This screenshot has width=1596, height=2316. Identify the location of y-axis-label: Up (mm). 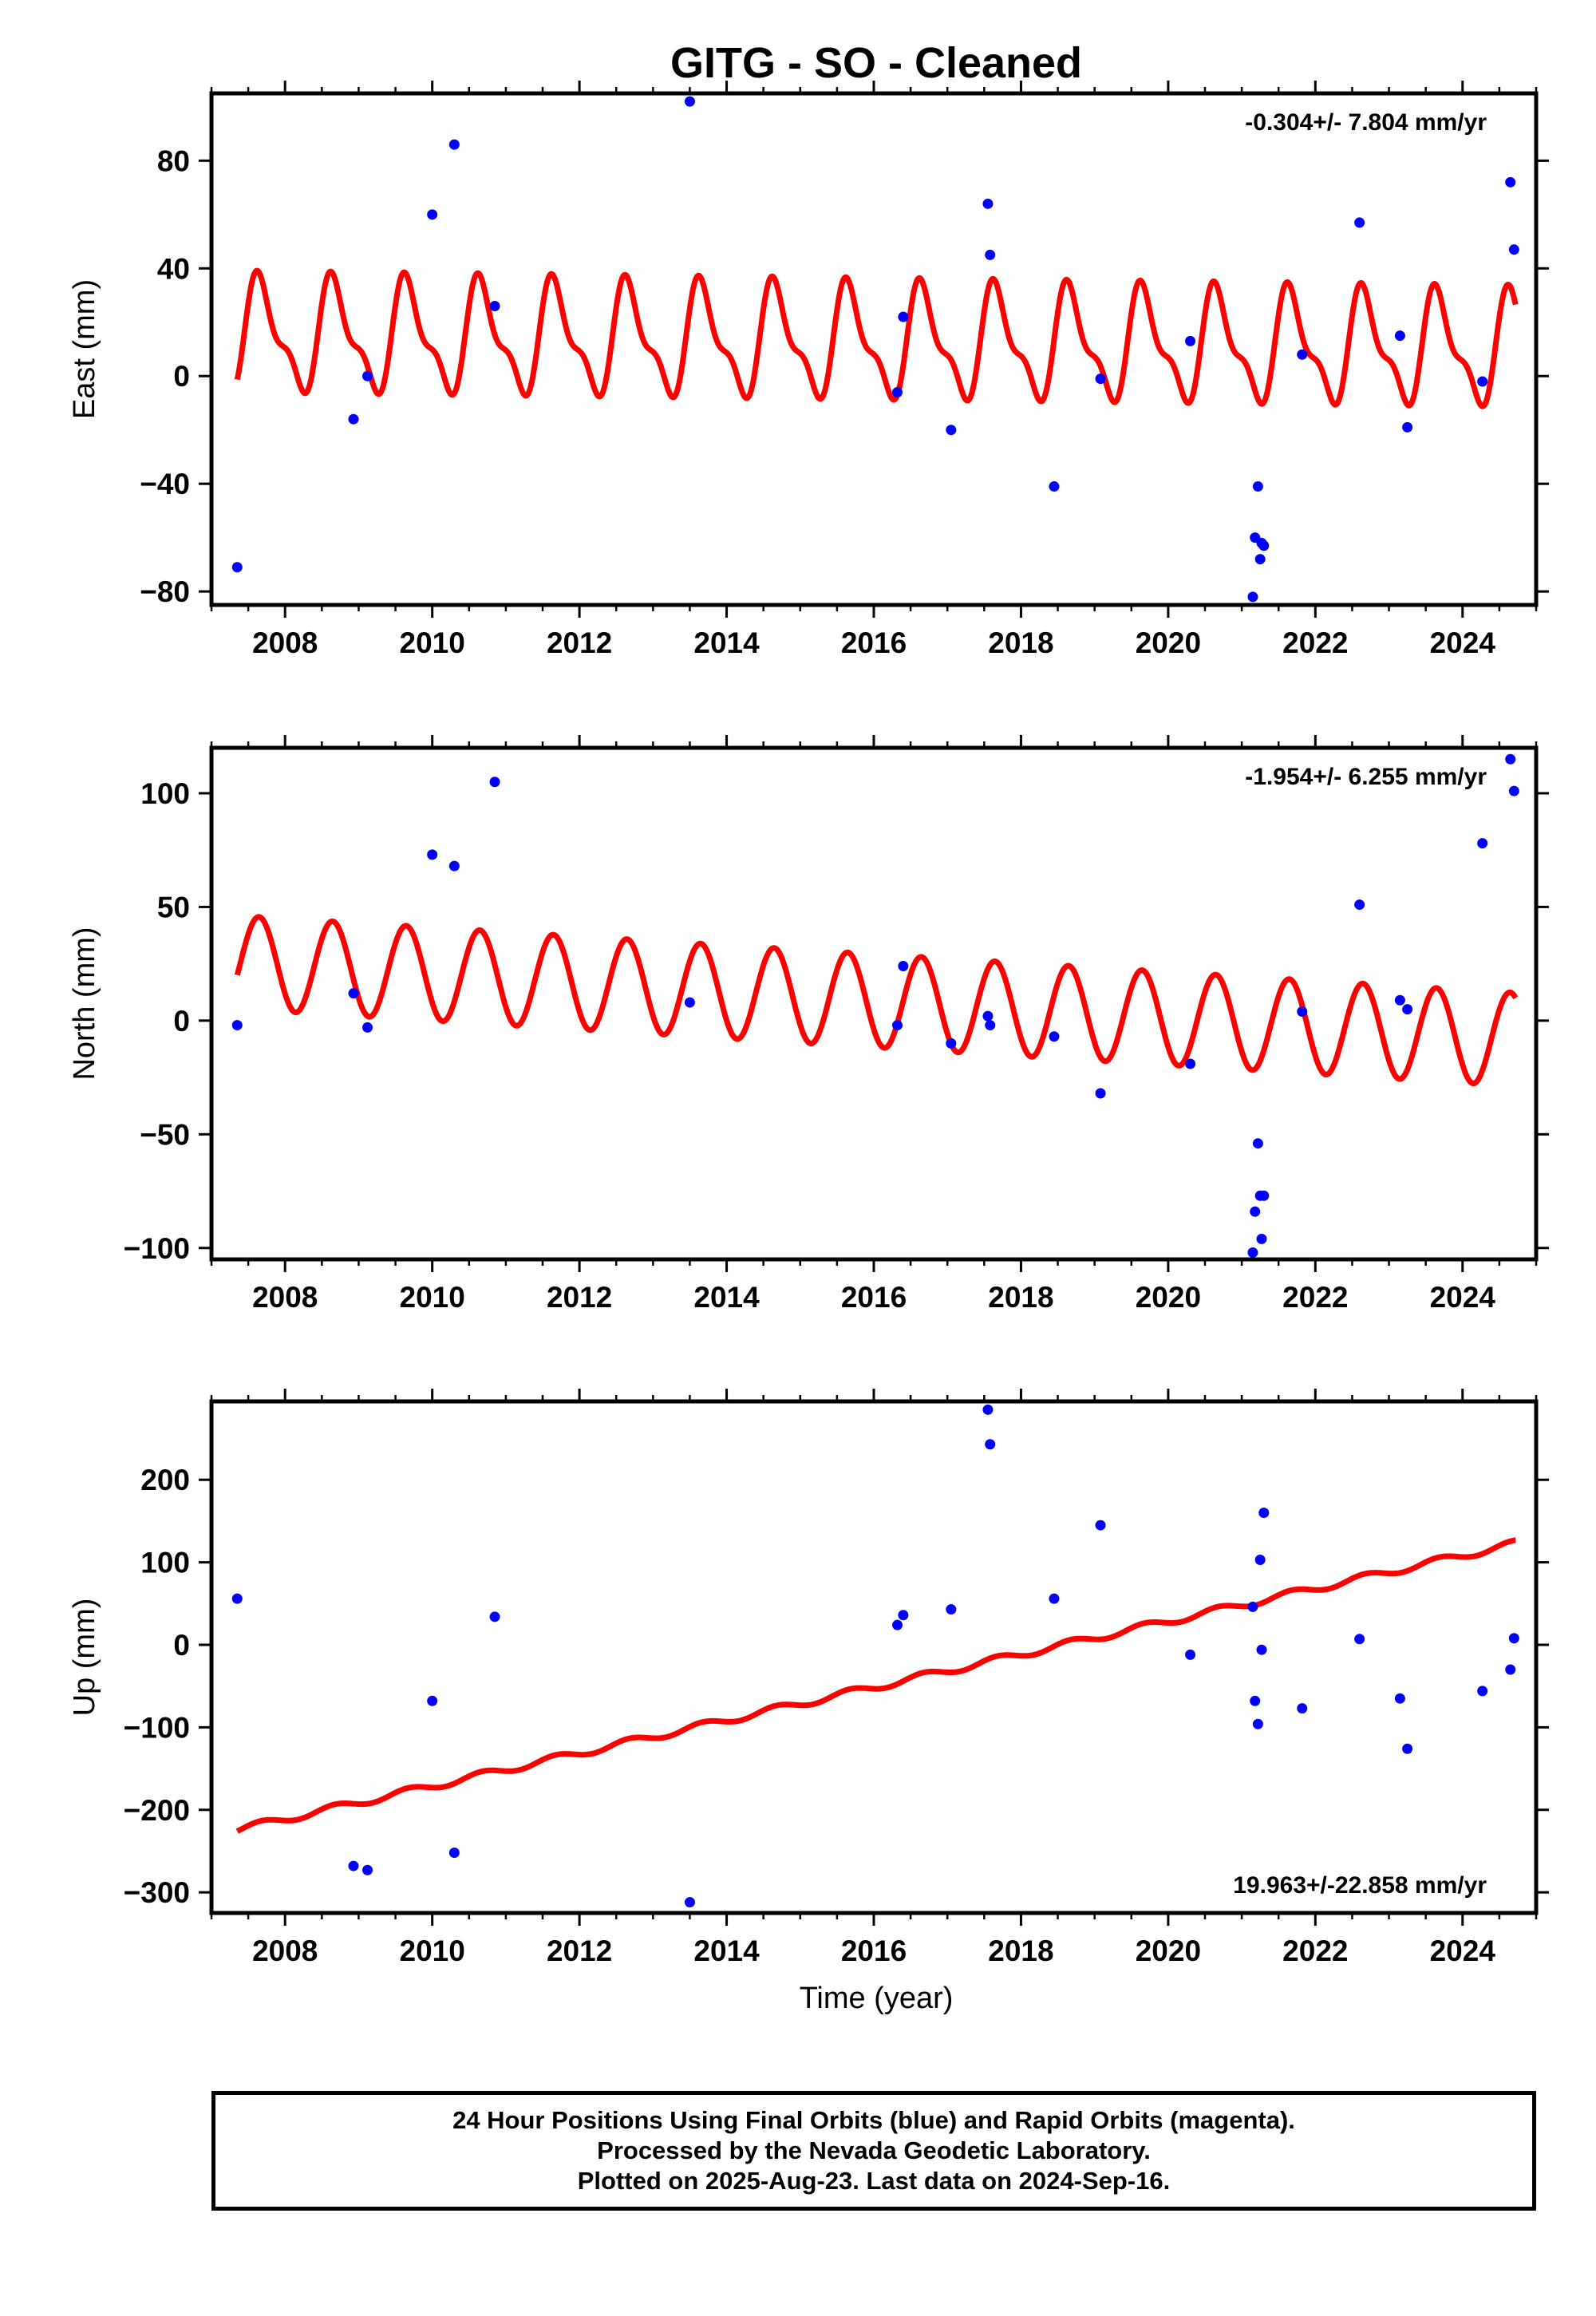
(84, 1658).